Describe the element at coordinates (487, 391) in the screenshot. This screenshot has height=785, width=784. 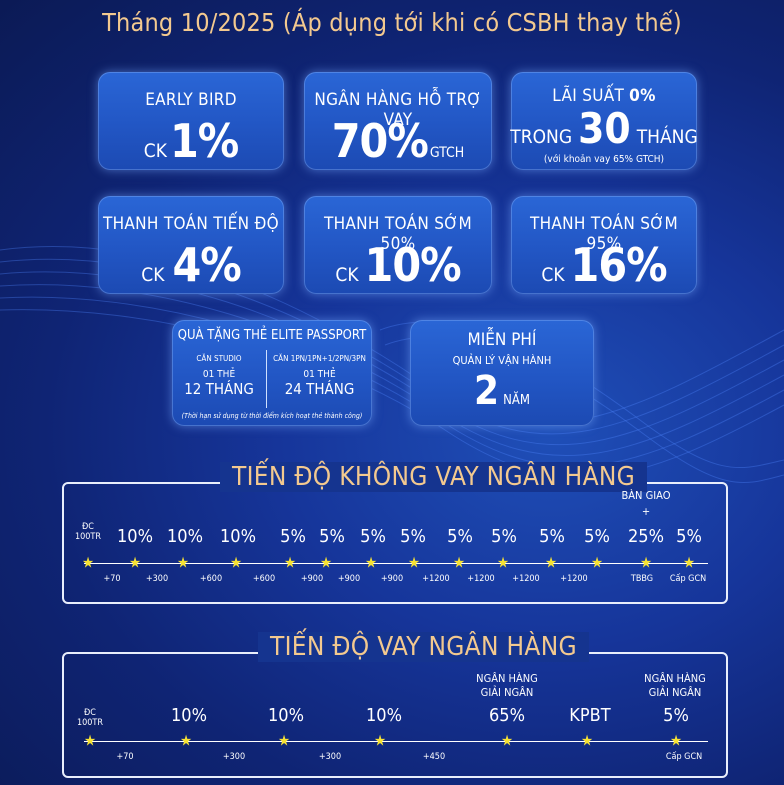
I see `free-value: 2` at that location.